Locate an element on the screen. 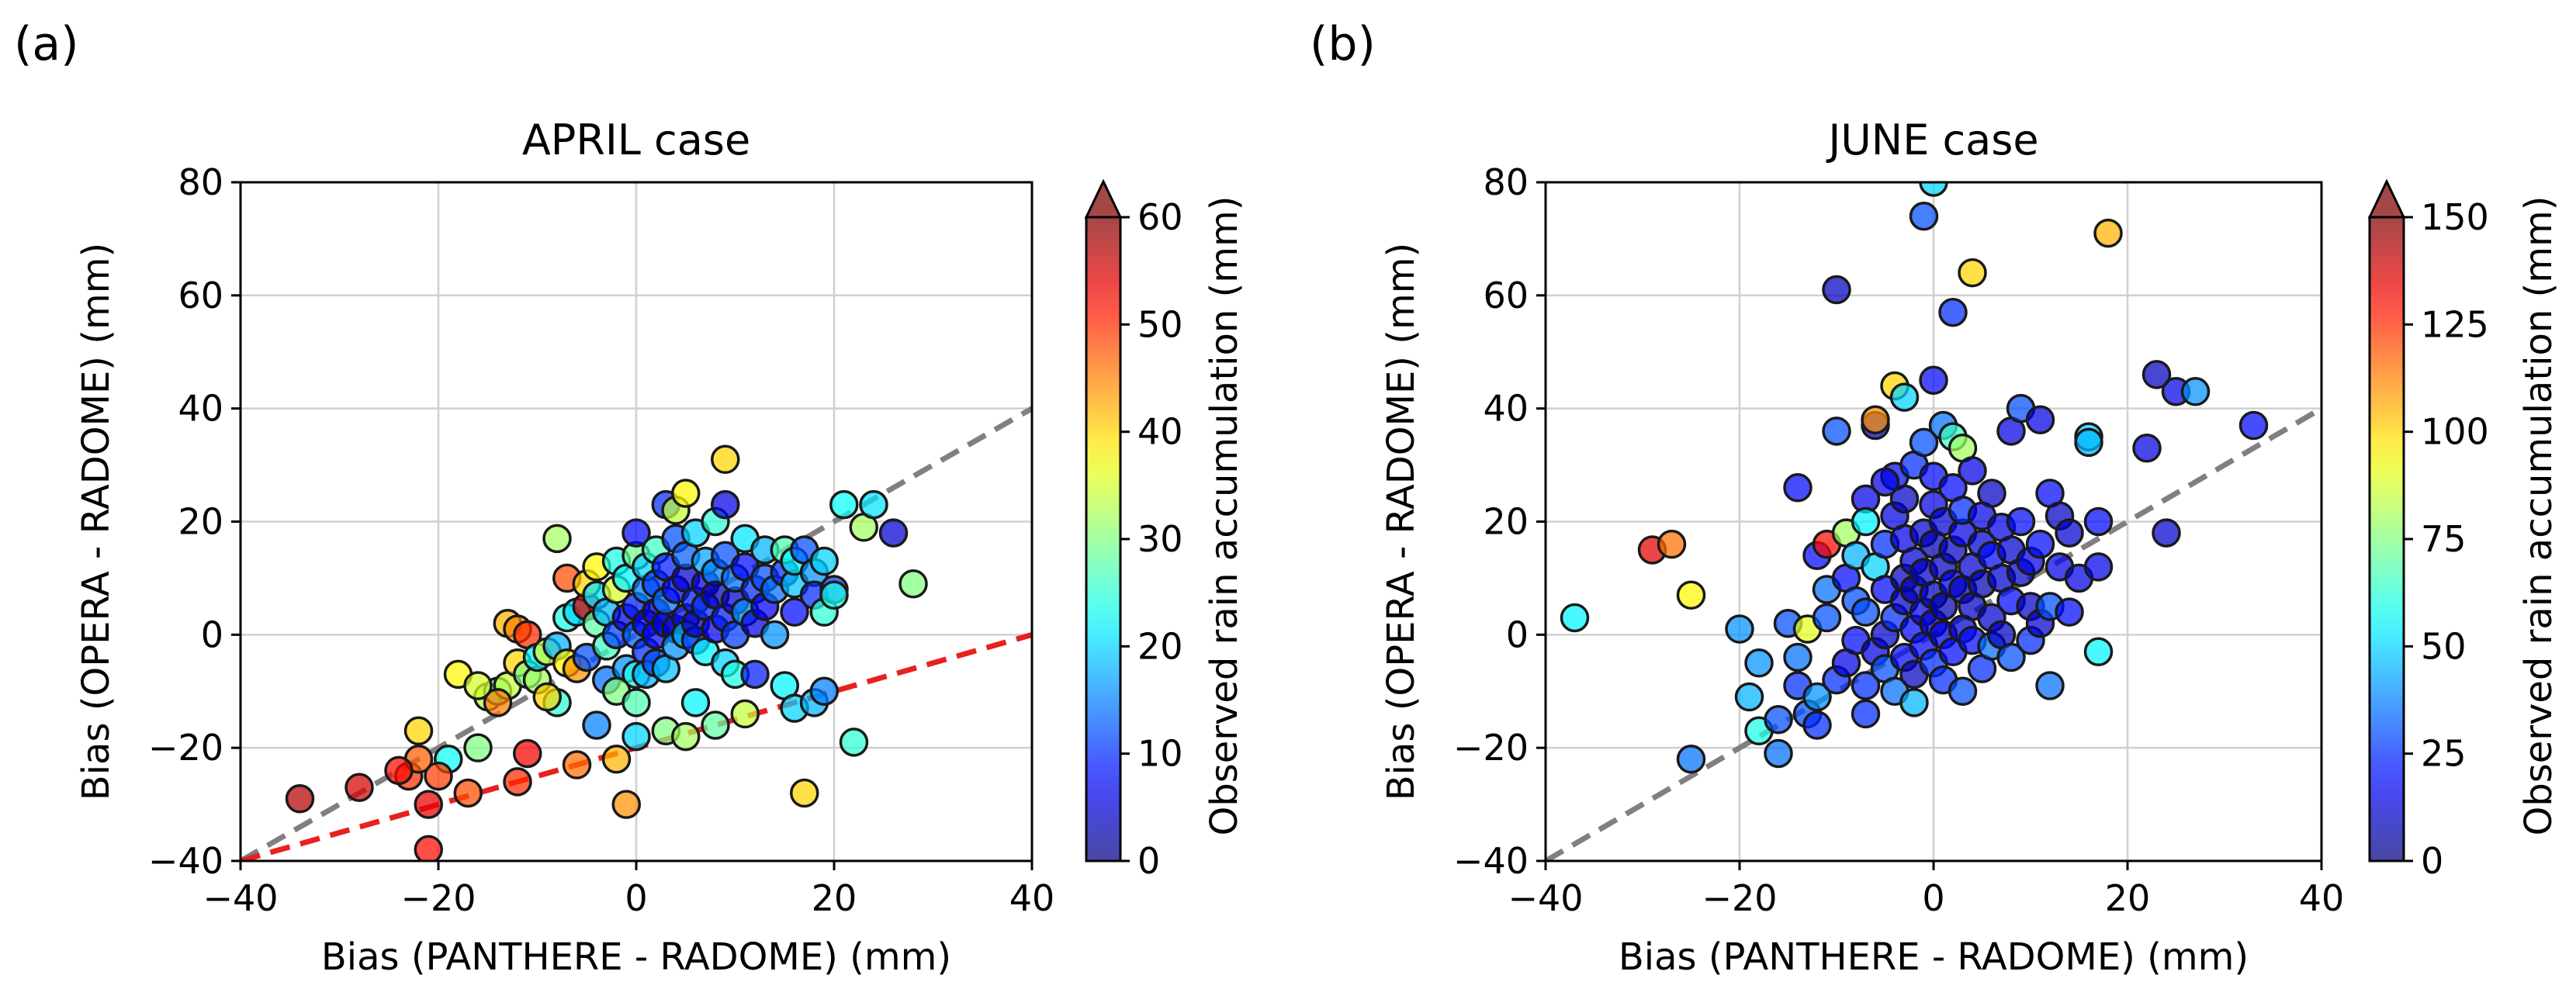 The width and height of the screenshot is (2576, 999). colorbar-tick-label: 20 is located at coordinates (1160, 646).